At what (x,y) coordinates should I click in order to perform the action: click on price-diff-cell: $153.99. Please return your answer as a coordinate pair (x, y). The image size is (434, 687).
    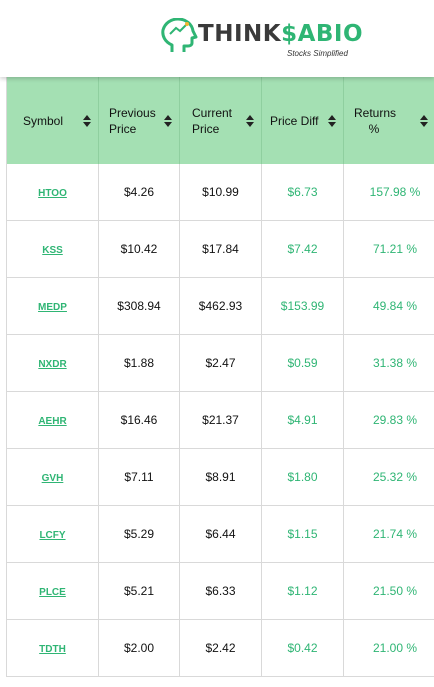
    Looking at the image, I should click on (302, 306).